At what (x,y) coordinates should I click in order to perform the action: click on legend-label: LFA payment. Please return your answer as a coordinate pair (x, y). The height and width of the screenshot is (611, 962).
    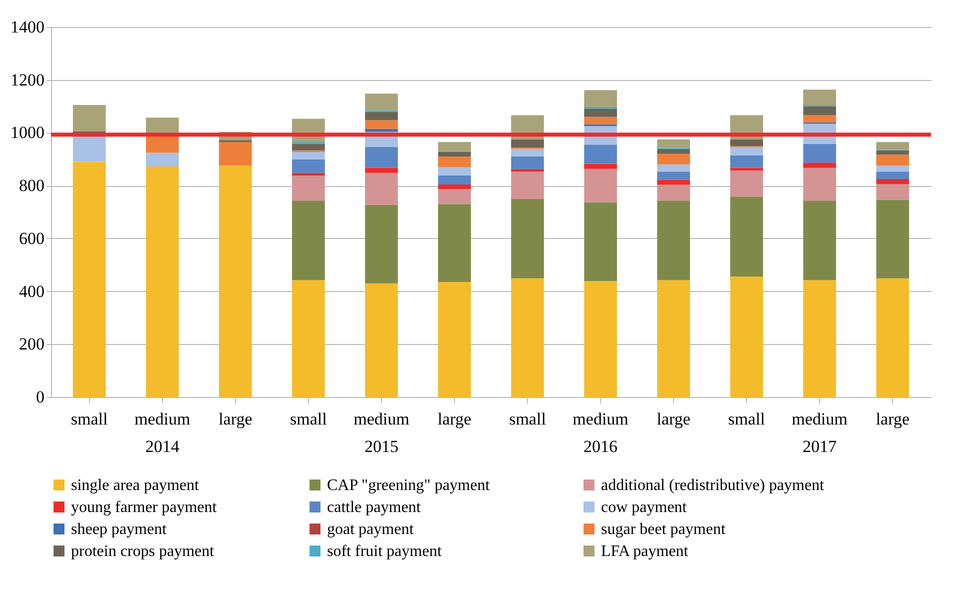
    Looking at the image, I should click on (645, 551).